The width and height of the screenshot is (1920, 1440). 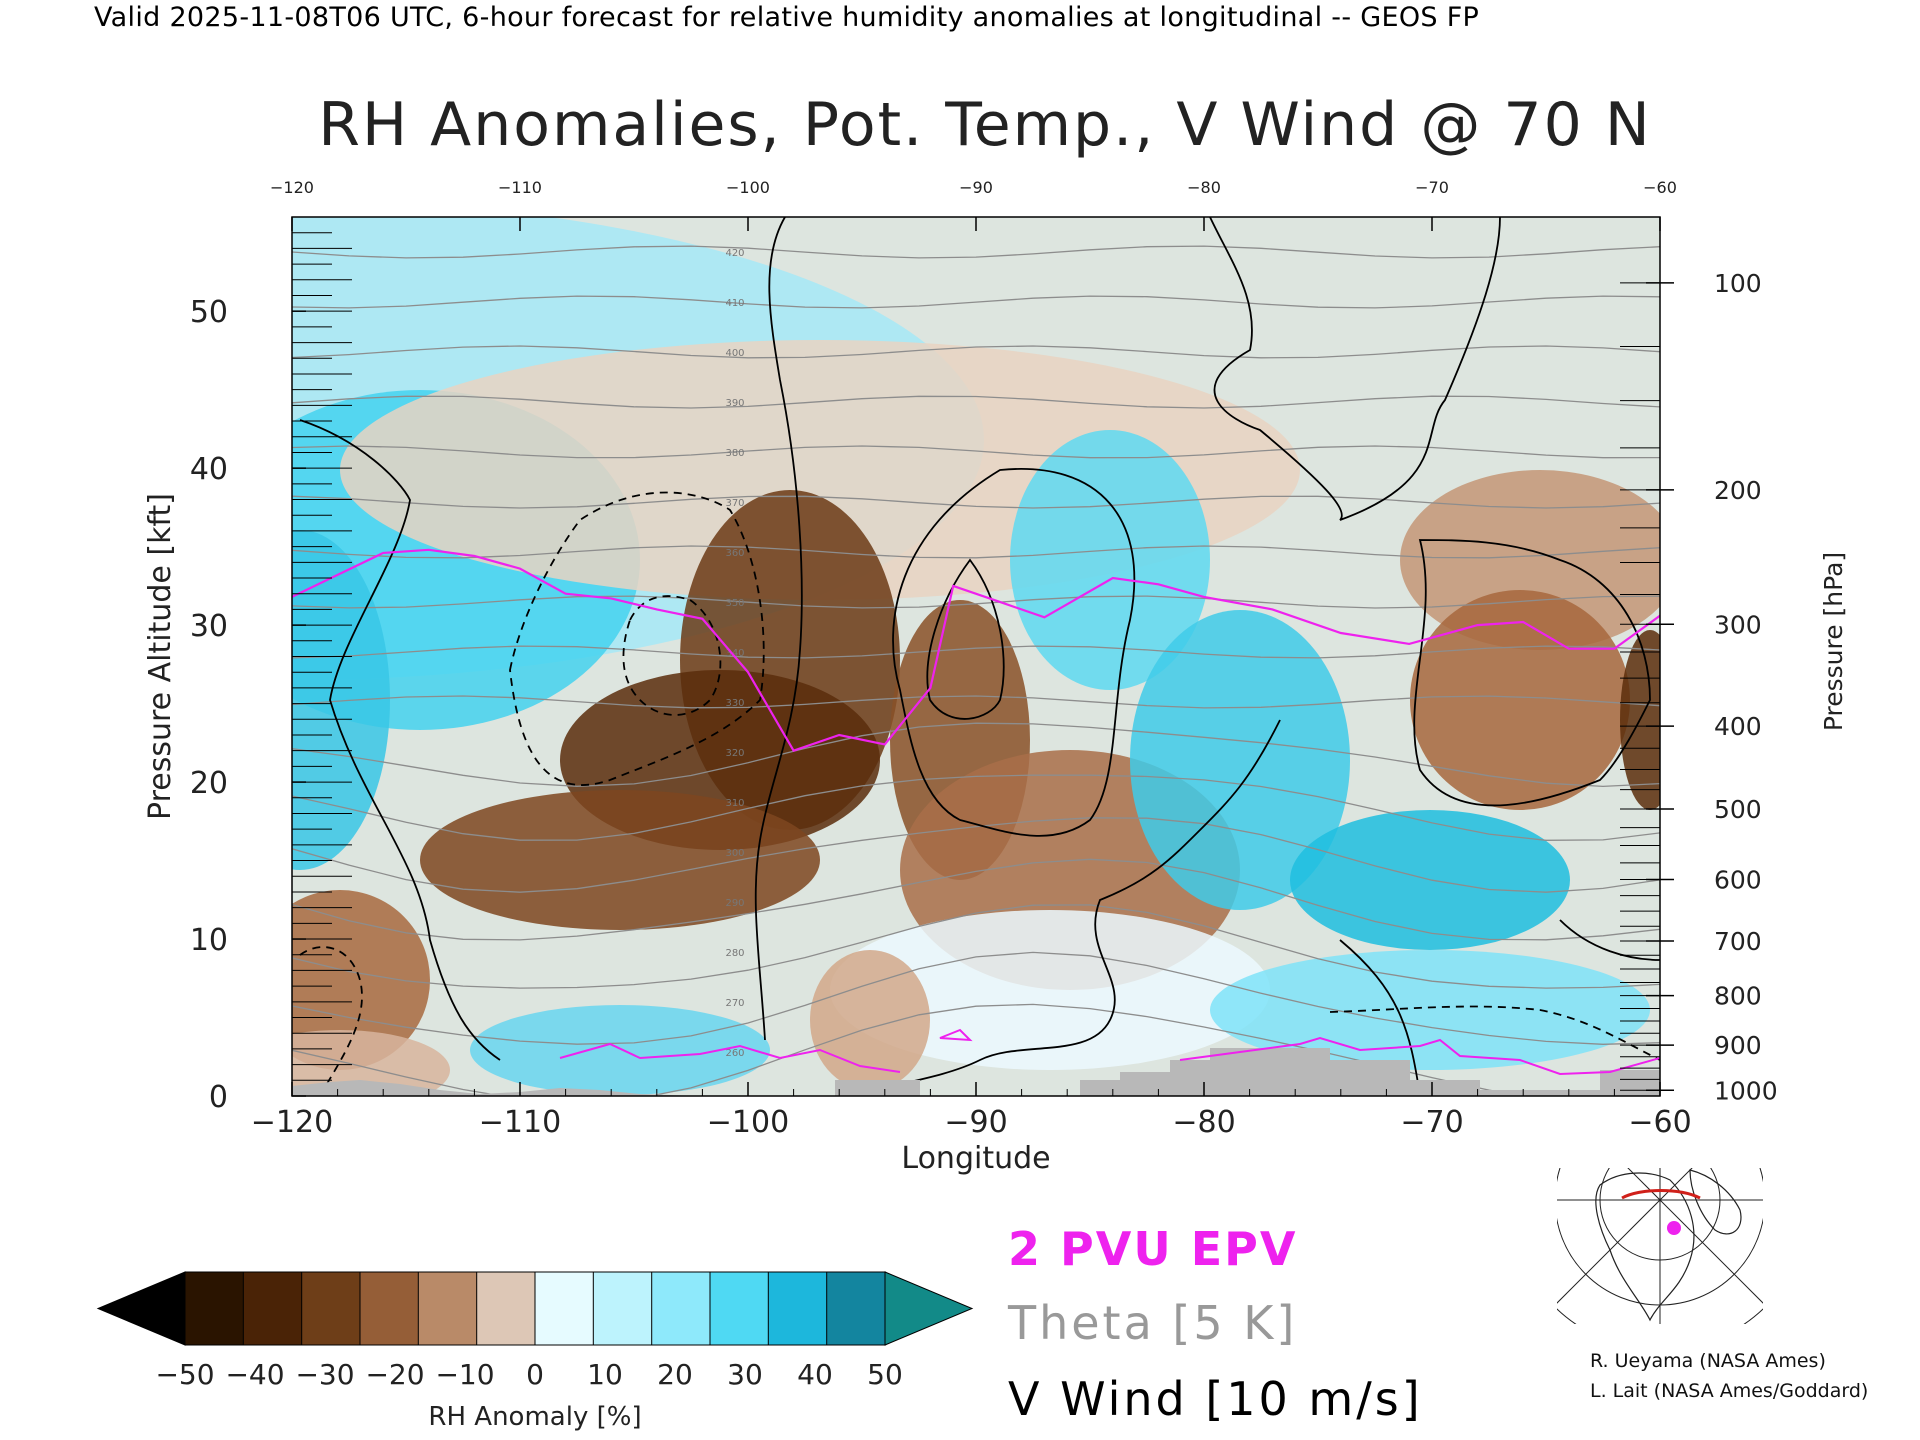 What do you see at coordinates (209, 783) in the screenshot?
I see `y-tick-label: 20` at bounding box center [209, 783].